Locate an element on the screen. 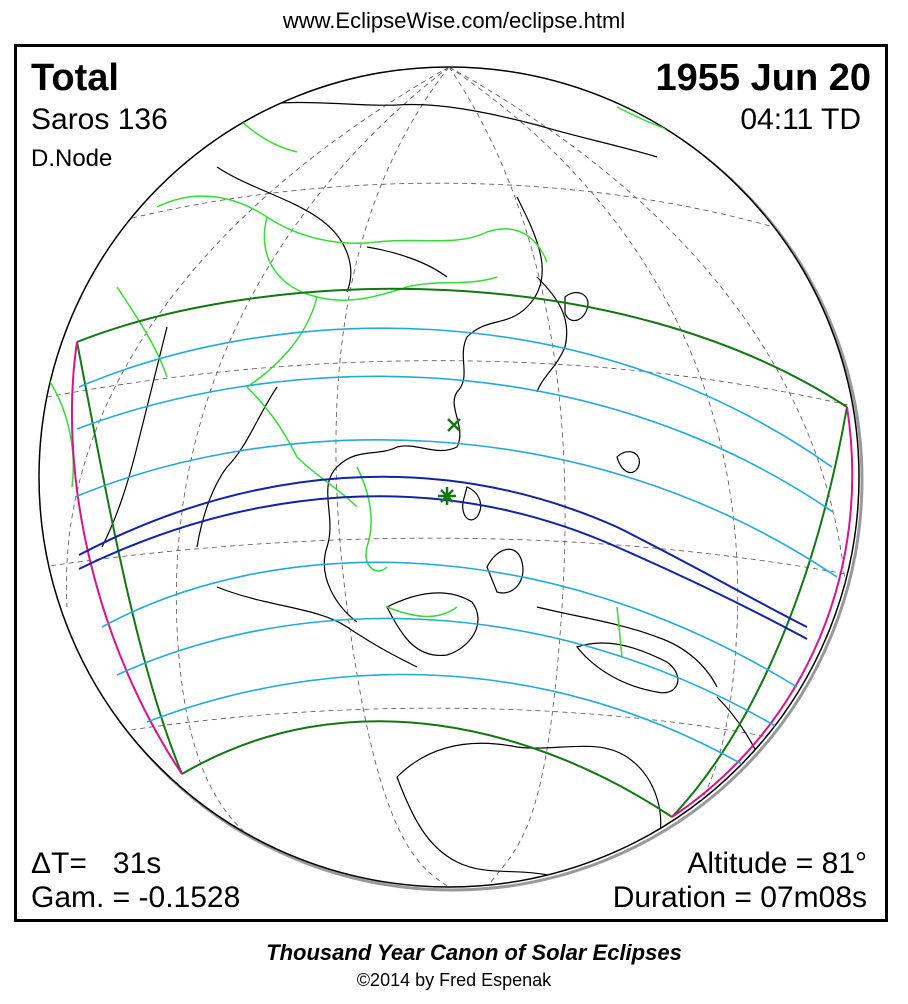 The image size is (908, 1004). eclipse-time: 04:11 TD is located at coordinates (800, 119).